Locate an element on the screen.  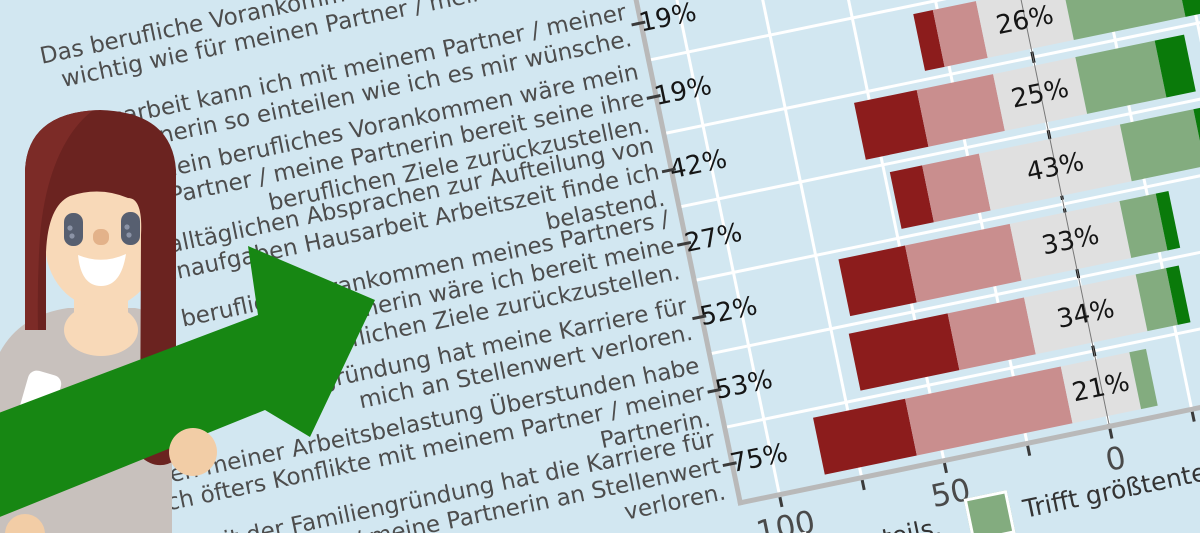
hand-icon is located at coordinates (25, 523).